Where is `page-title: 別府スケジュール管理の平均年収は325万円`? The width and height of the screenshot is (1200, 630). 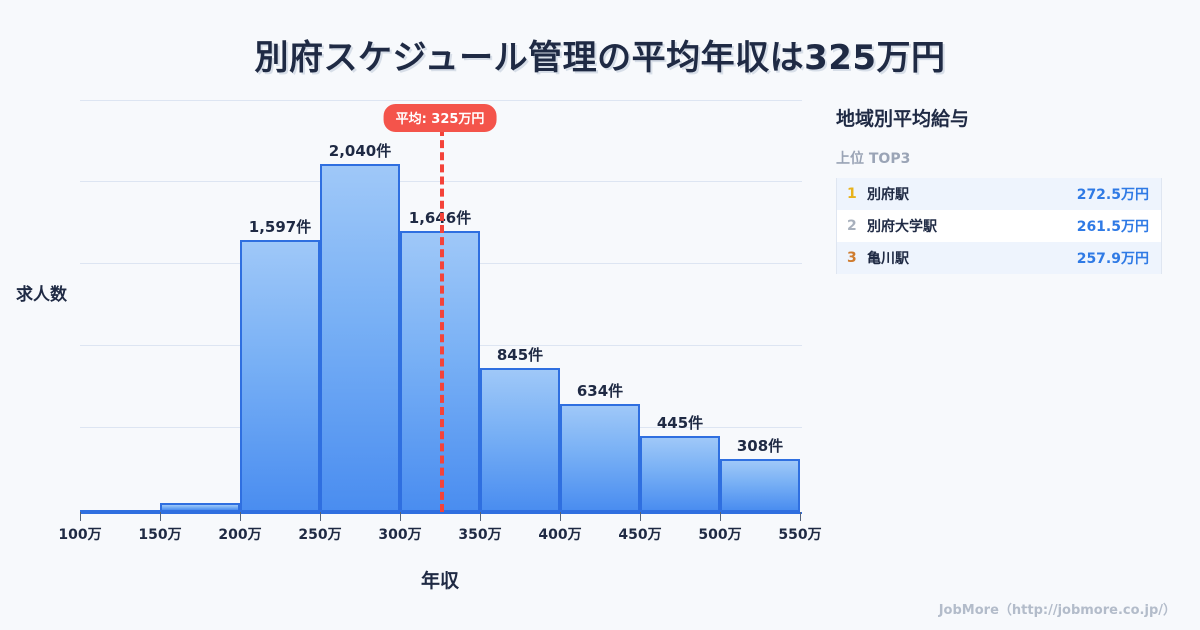
page-title: 別府スケジュール管理の平均年収は325万円 is located at coordinates (600, 58).